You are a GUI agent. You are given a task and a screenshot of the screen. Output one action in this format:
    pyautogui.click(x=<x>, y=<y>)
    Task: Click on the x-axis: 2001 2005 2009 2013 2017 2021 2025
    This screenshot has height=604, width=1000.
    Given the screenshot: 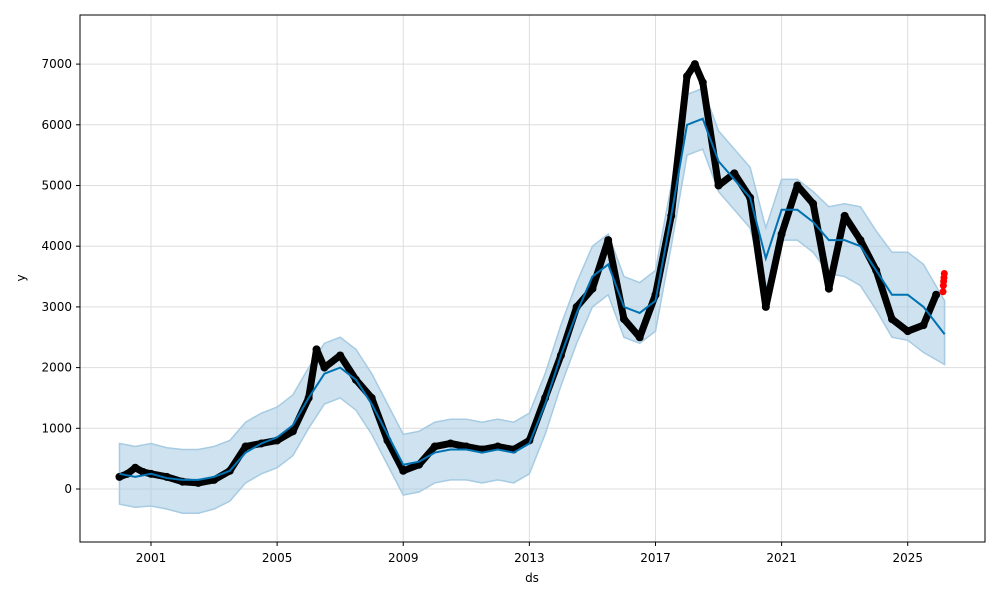 What is the action you would take?
    pyautogui.click(x=529, y=553)
    